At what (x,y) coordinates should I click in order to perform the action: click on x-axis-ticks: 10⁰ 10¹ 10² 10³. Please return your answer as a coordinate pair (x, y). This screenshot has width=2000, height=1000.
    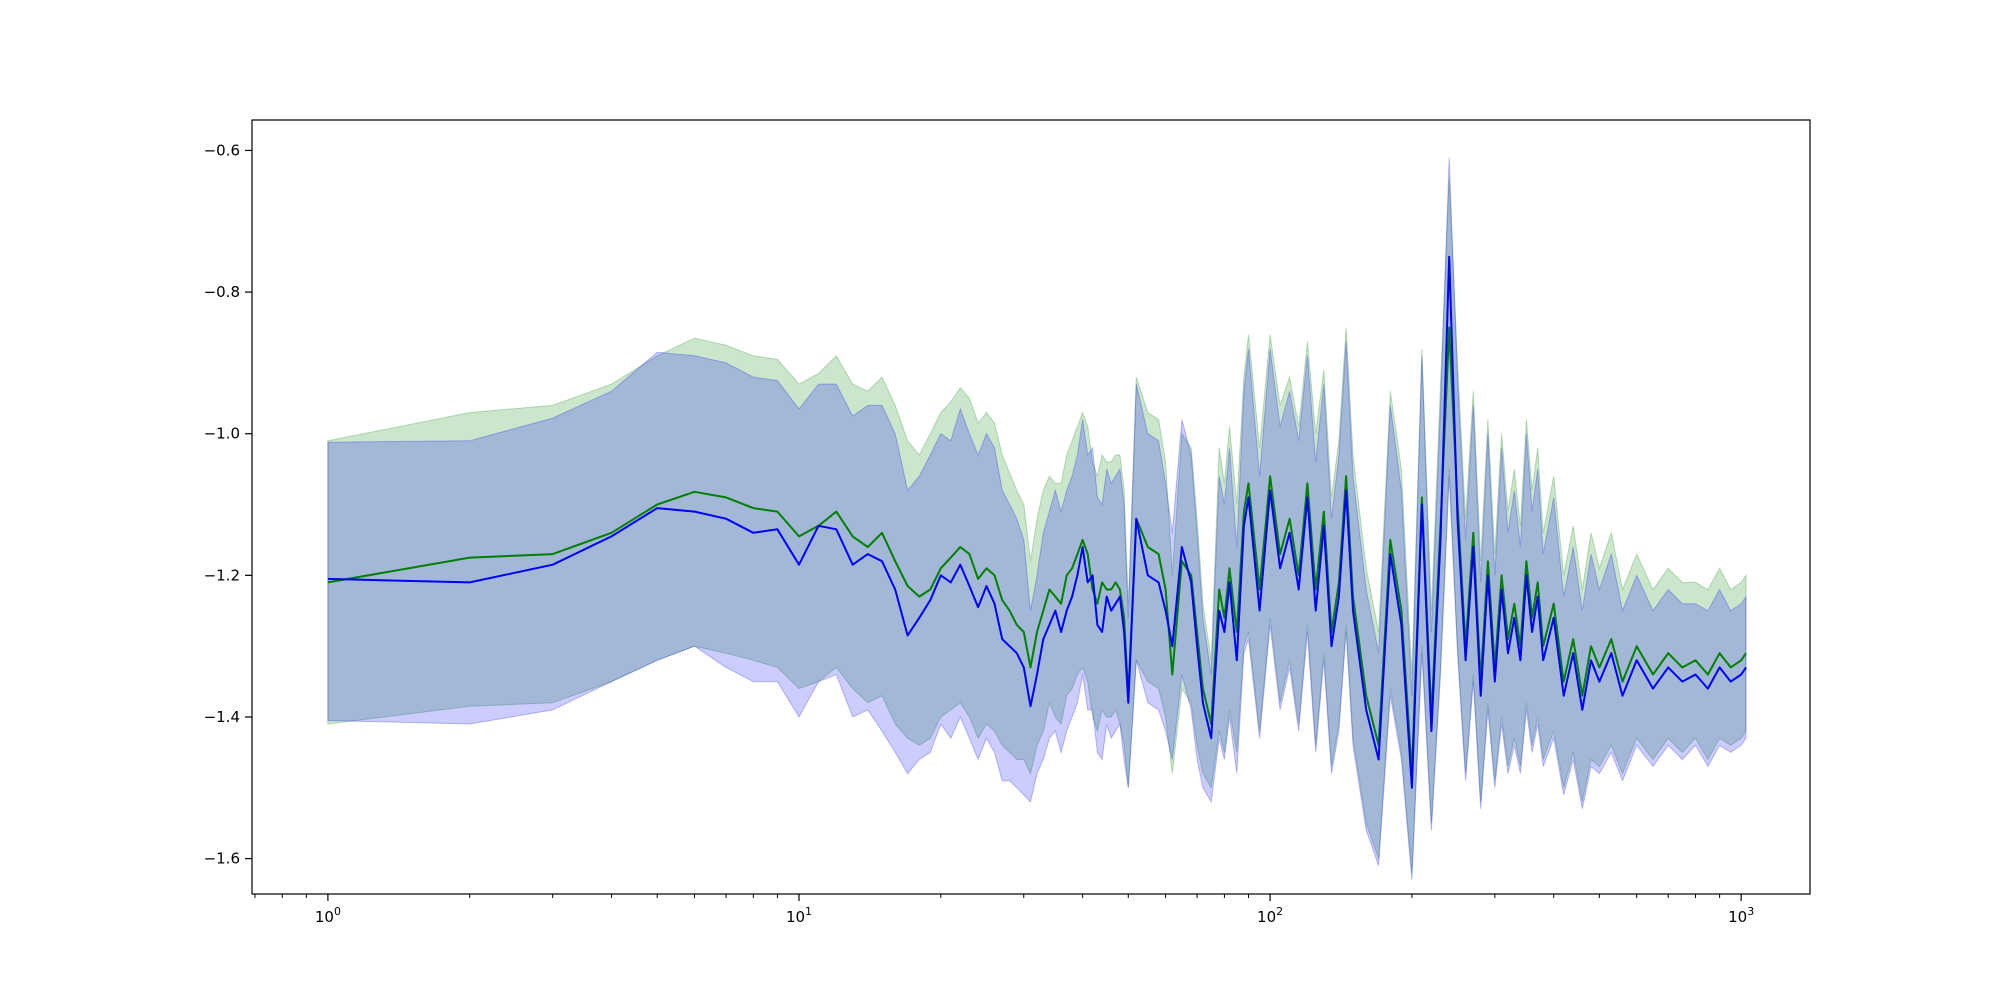
    Looking at the image, I should click on (1004, 910).